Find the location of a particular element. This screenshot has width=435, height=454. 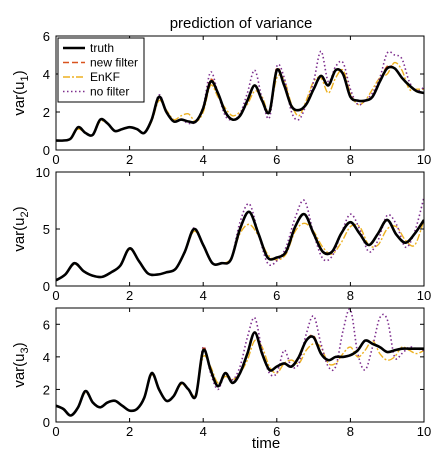

x-axis-label: time is located at coordinates (266, 443).